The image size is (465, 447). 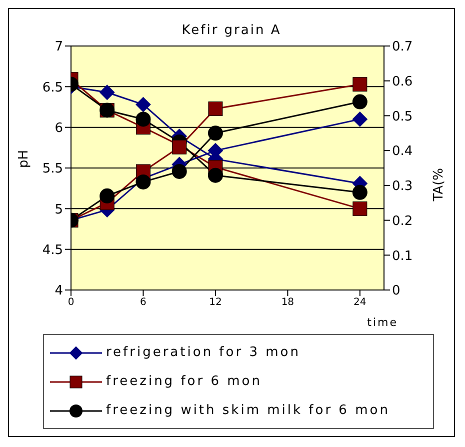 What do you see at coordinates (287, 302) in the screenshot?
I see `x-tick-label: 18` at bounding box center [287, 302].